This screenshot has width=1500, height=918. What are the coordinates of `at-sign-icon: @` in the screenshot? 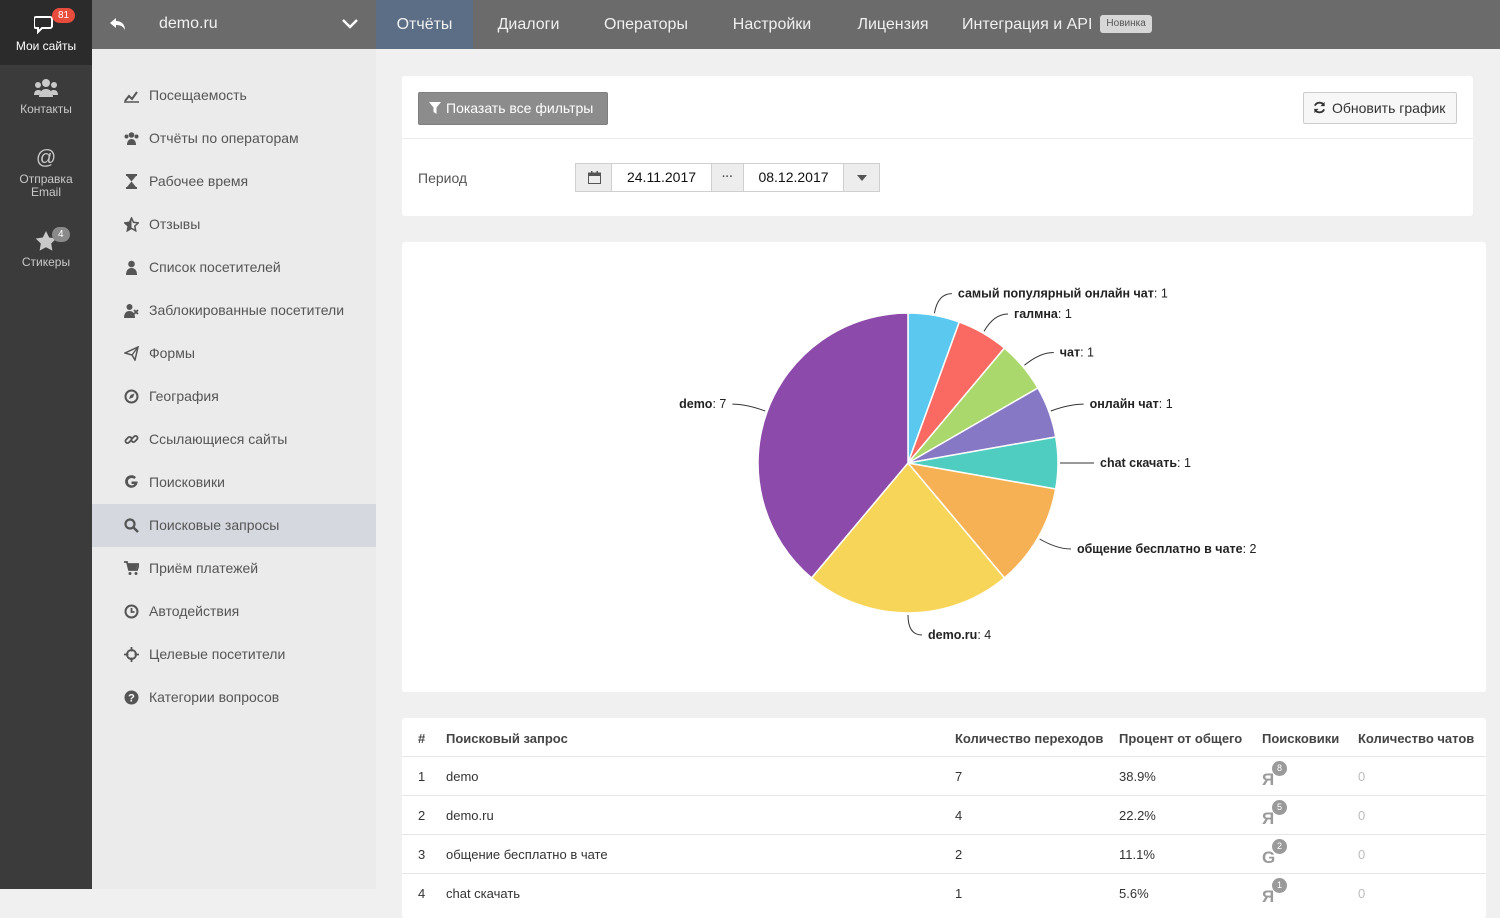 It's located at (46, 158).